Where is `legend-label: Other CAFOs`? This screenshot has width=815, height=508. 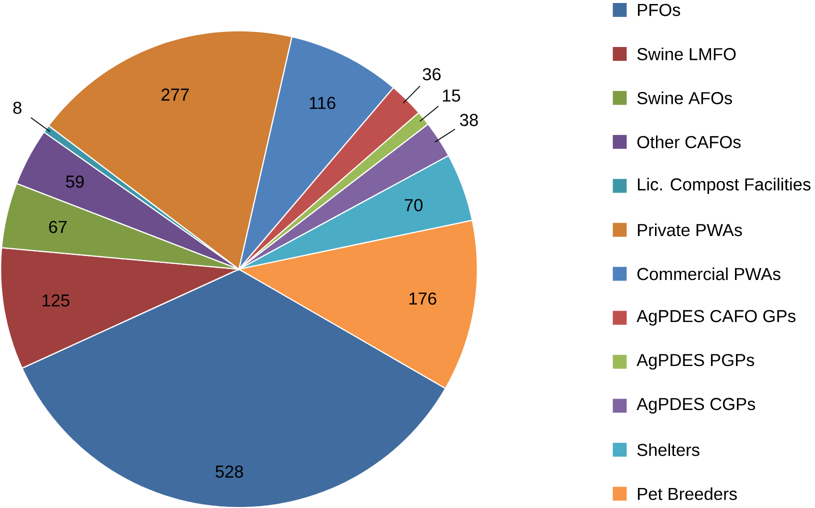 legend-label: Other CAFOs is located at coordinates (689, 141).